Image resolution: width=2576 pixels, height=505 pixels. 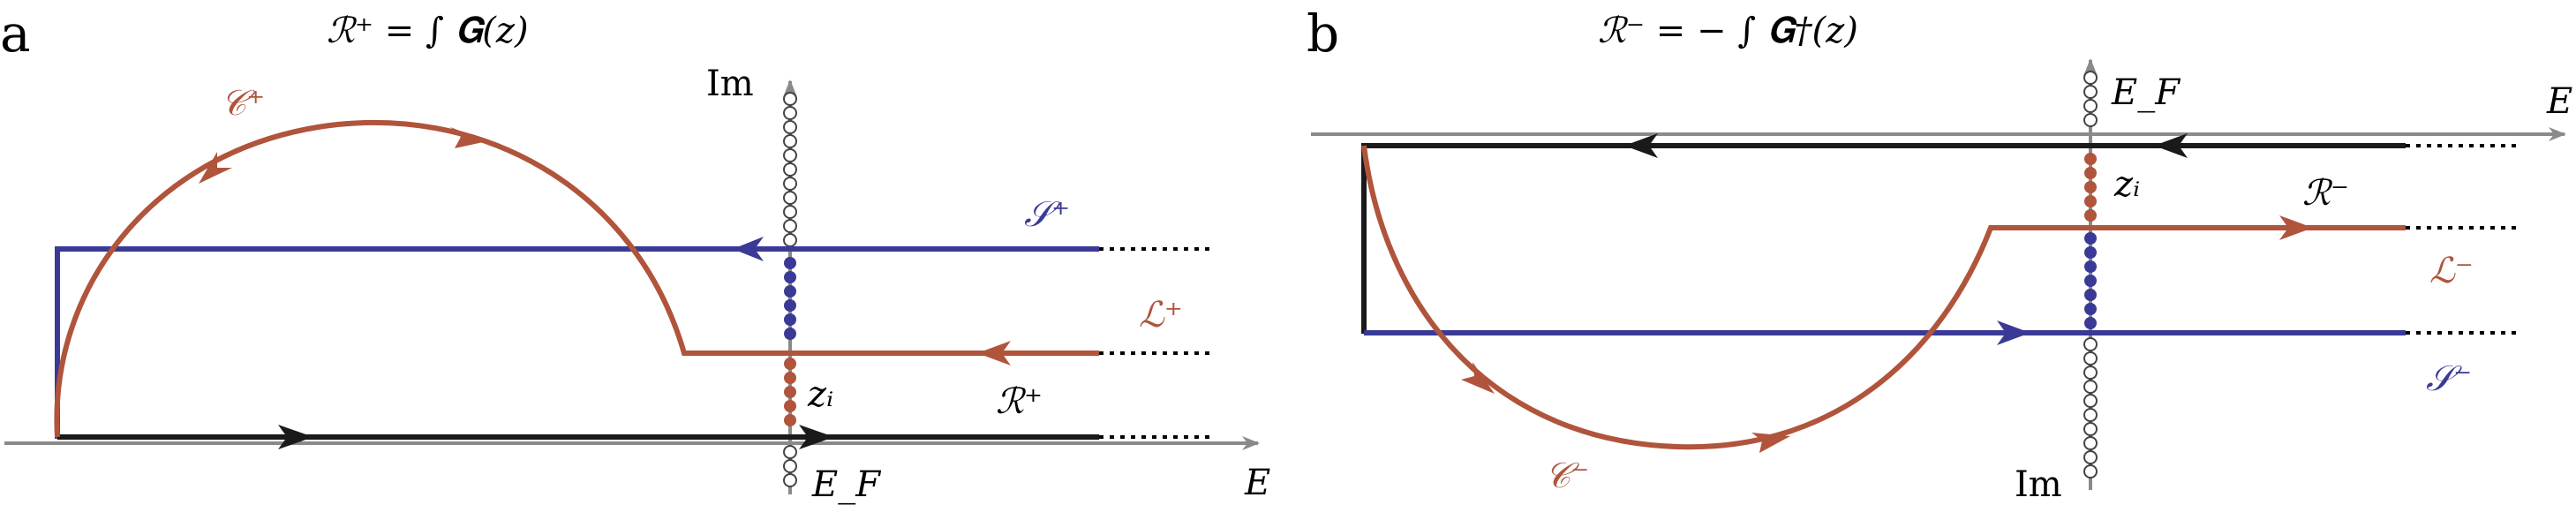 I want to click on panel-a-real-axis-label: E, so click(x=1257, y=483).